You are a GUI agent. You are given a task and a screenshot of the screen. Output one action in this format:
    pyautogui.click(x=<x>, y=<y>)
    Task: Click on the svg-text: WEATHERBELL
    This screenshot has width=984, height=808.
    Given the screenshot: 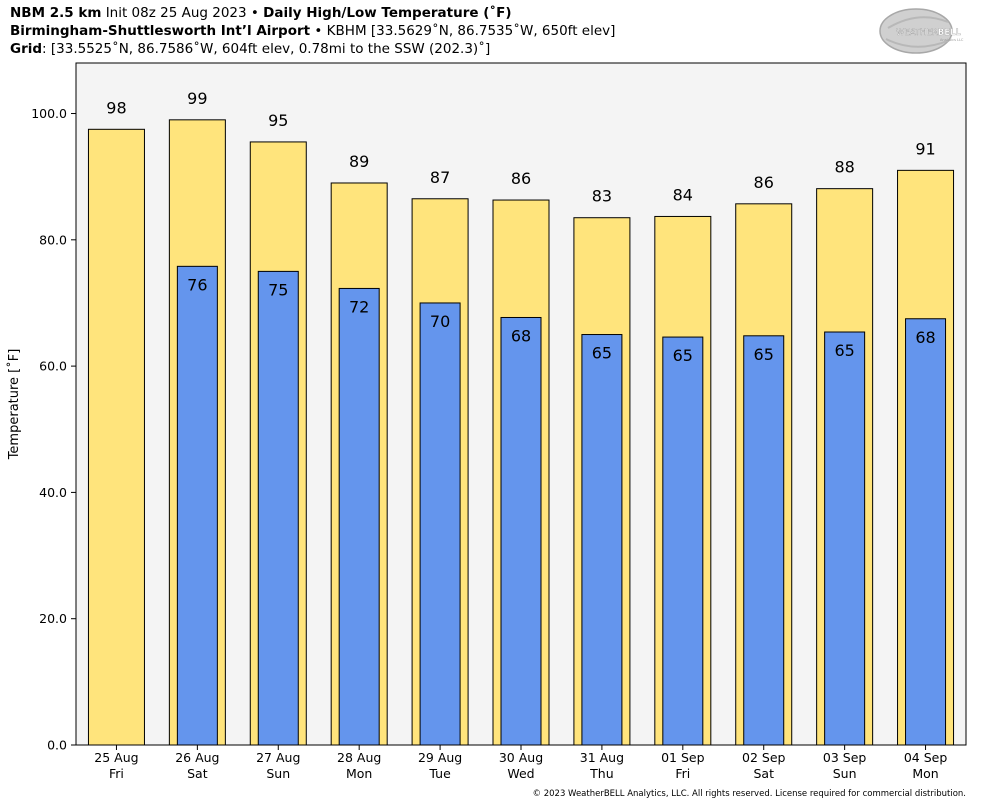 What is the action you would take?
    pyautogui.click(x=928, y=33)
    